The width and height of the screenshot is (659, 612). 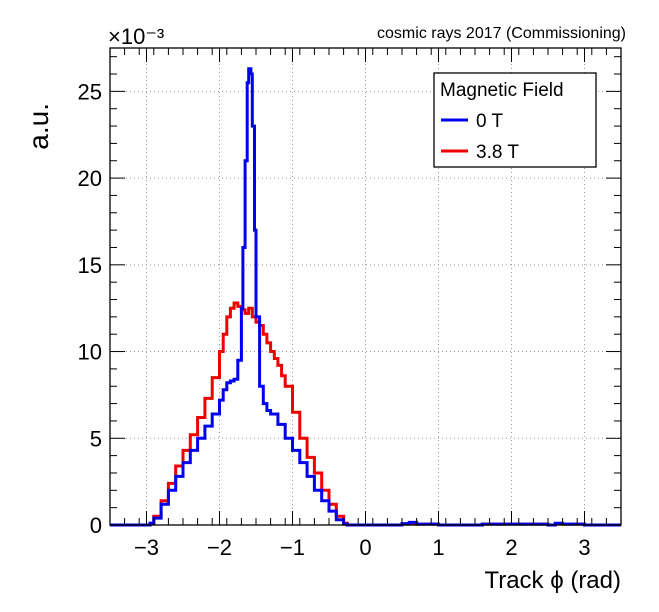 What do you see at coordinates (365, 547) in the screenshot?
I see `x-tick-label: 0` at bounding box center [365, 547].